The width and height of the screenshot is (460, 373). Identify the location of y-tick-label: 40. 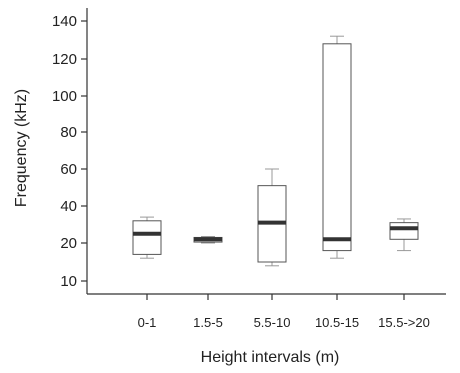
(68, 206).